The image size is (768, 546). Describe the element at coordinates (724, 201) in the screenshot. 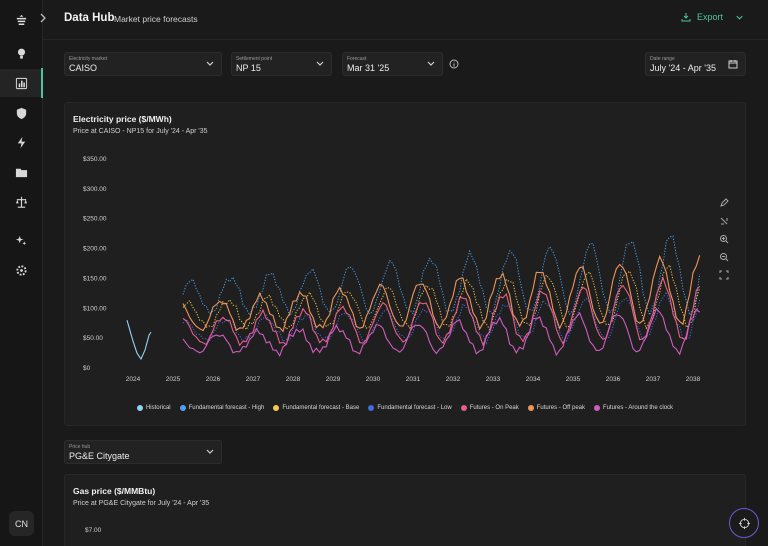

I see `edit-icon` at that location.